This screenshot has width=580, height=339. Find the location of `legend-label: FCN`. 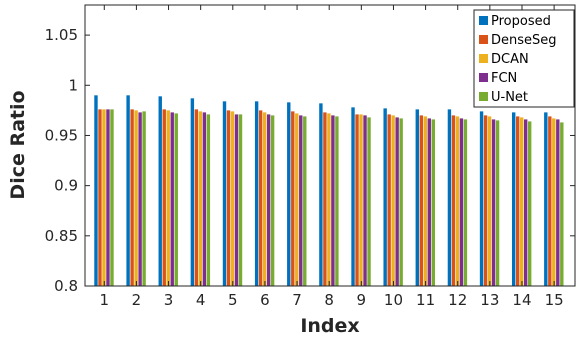

legend-label: FCN is located at coordinates (504, 78).